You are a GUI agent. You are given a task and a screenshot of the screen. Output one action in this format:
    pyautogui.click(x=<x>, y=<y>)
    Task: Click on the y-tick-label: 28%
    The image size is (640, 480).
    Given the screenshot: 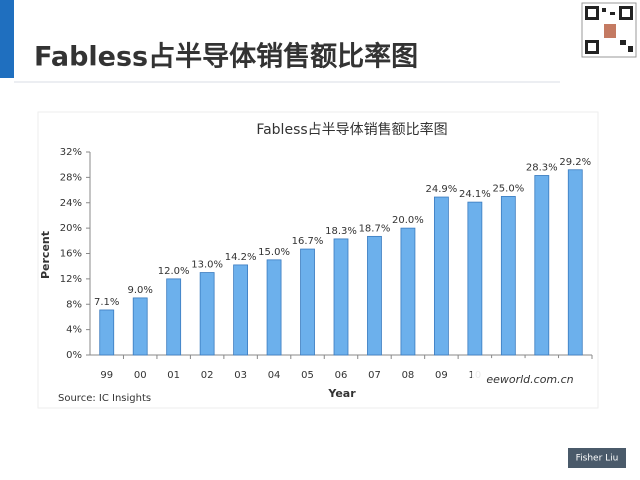 What is the action you would take?
    pyautogui.click(x=71, y=177)
    